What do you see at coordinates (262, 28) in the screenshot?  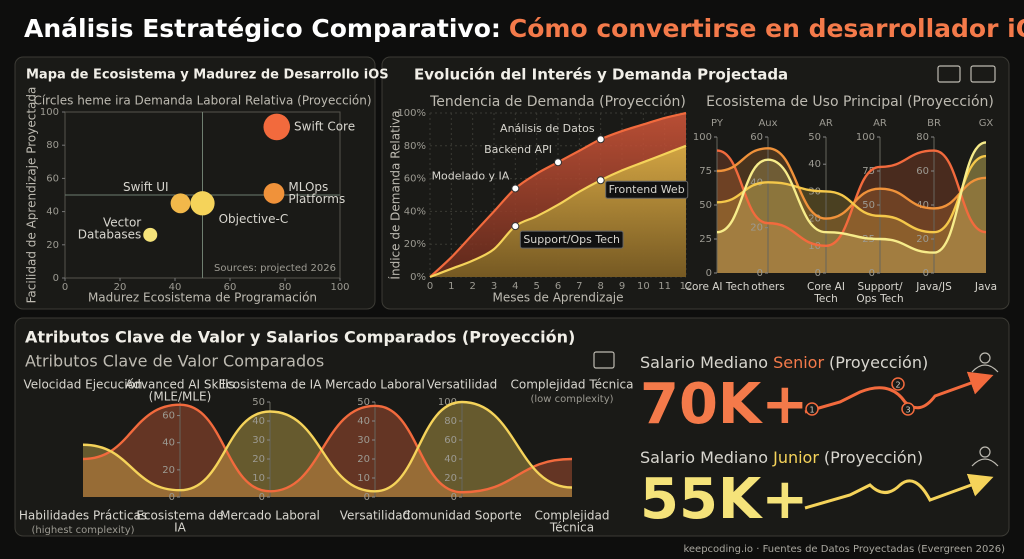 I see `title-part: Análisis Estratégico Comparativo:` at bounding box center [262, 28].